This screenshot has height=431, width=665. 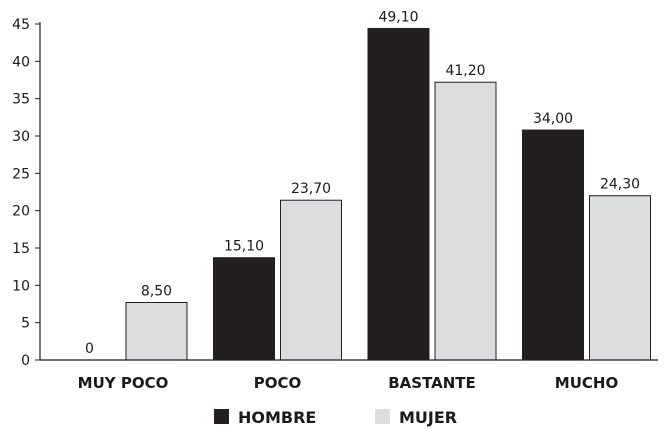 What do you see at coordinates (244, 247) in the screenshot?
I see `data-label: 15,10` at bounding box center [244, 247].